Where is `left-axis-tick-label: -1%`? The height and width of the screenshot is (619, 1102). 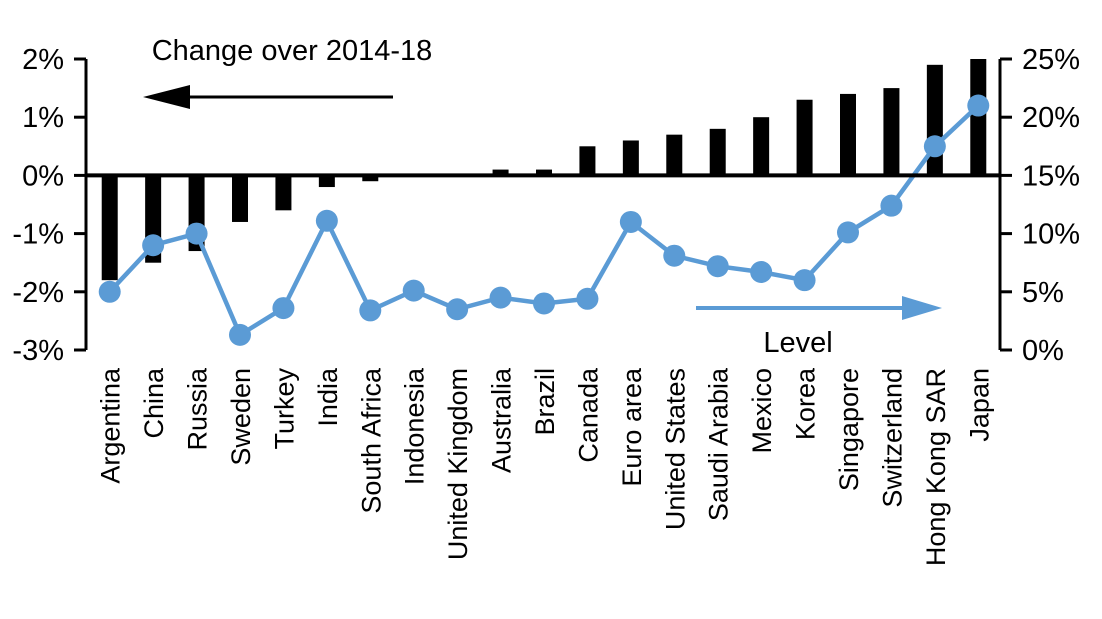
left-axis-tick-label: -1% is located at coordinates (38, 235).